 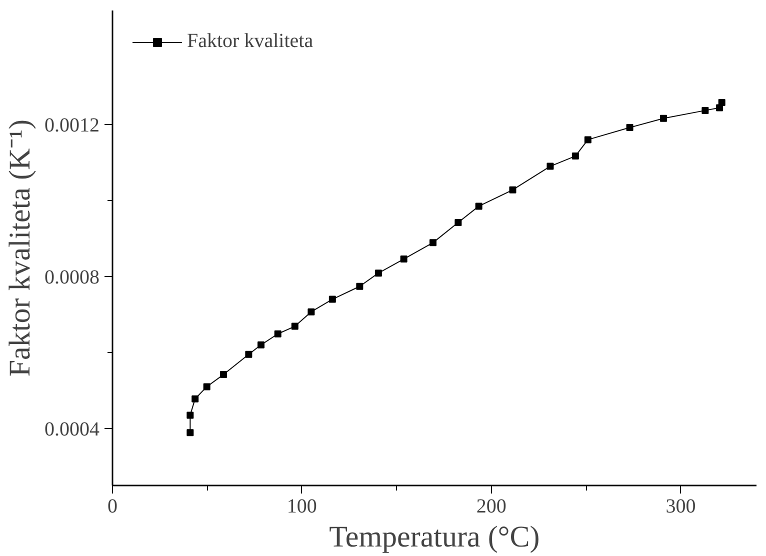 I want to click on legend-label: Faktor kvaliteta, so click(x=250, y=41).